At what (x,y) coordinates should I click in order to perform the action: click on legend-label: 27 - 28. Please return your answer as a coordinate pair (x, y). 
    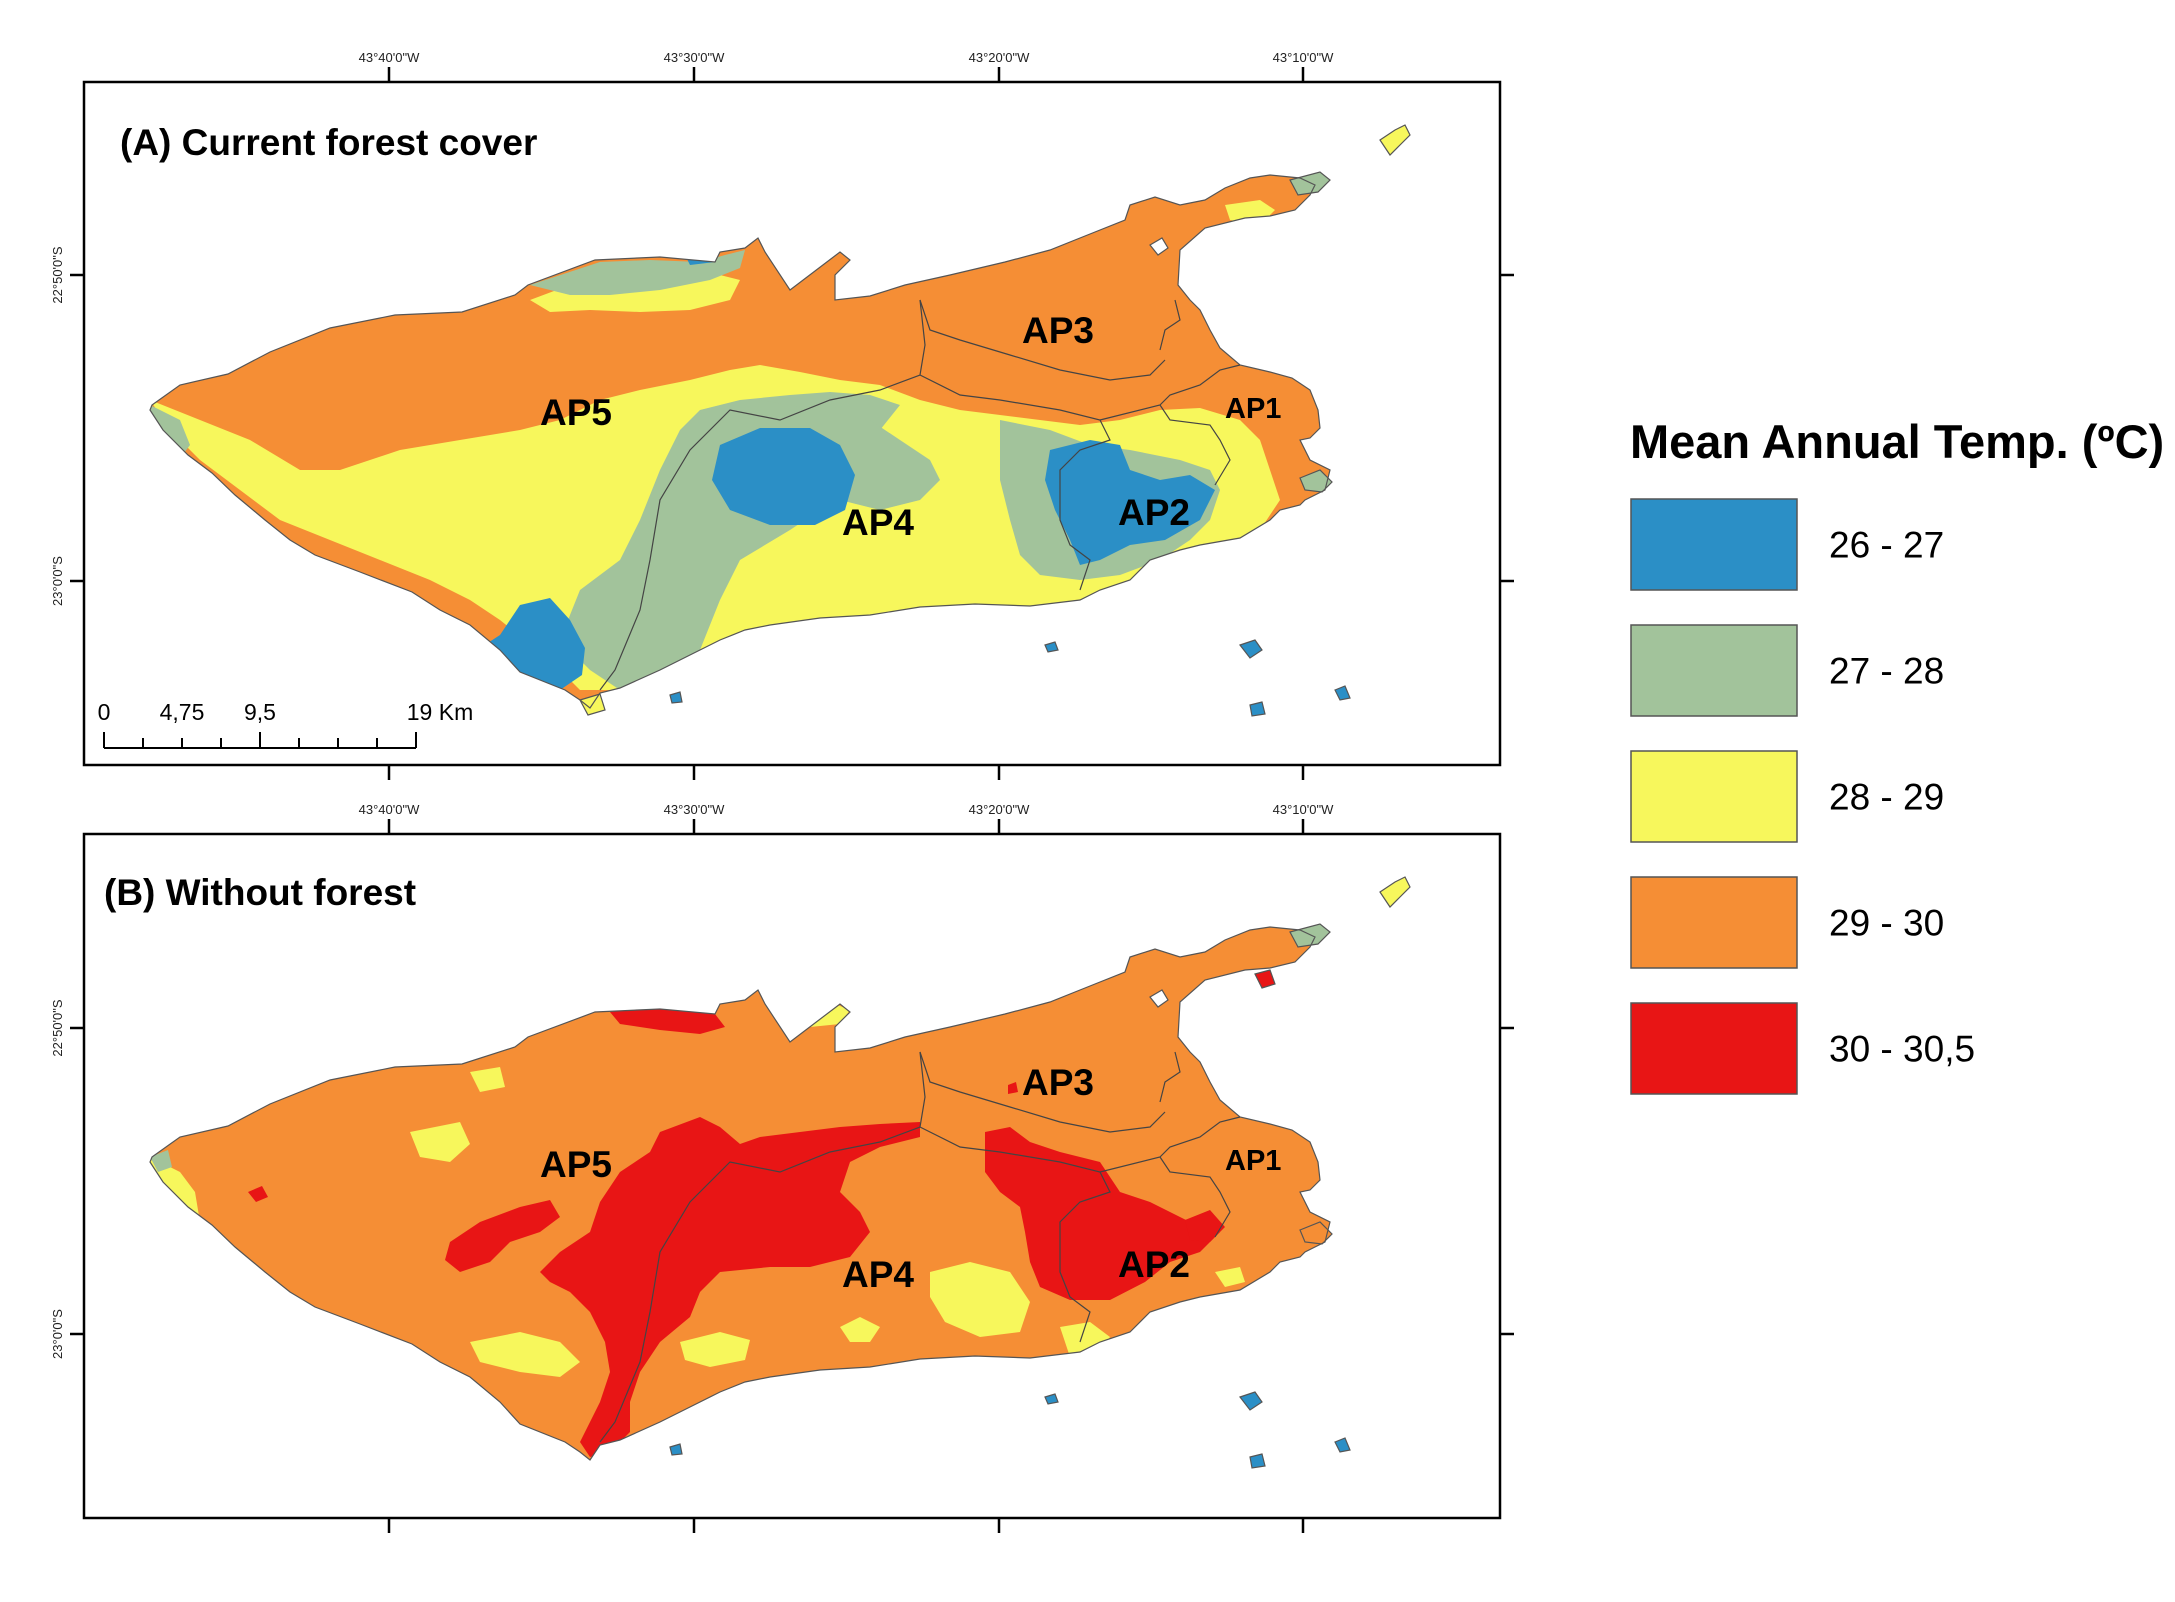
    Looking at the image, I should click on (1886, 671).